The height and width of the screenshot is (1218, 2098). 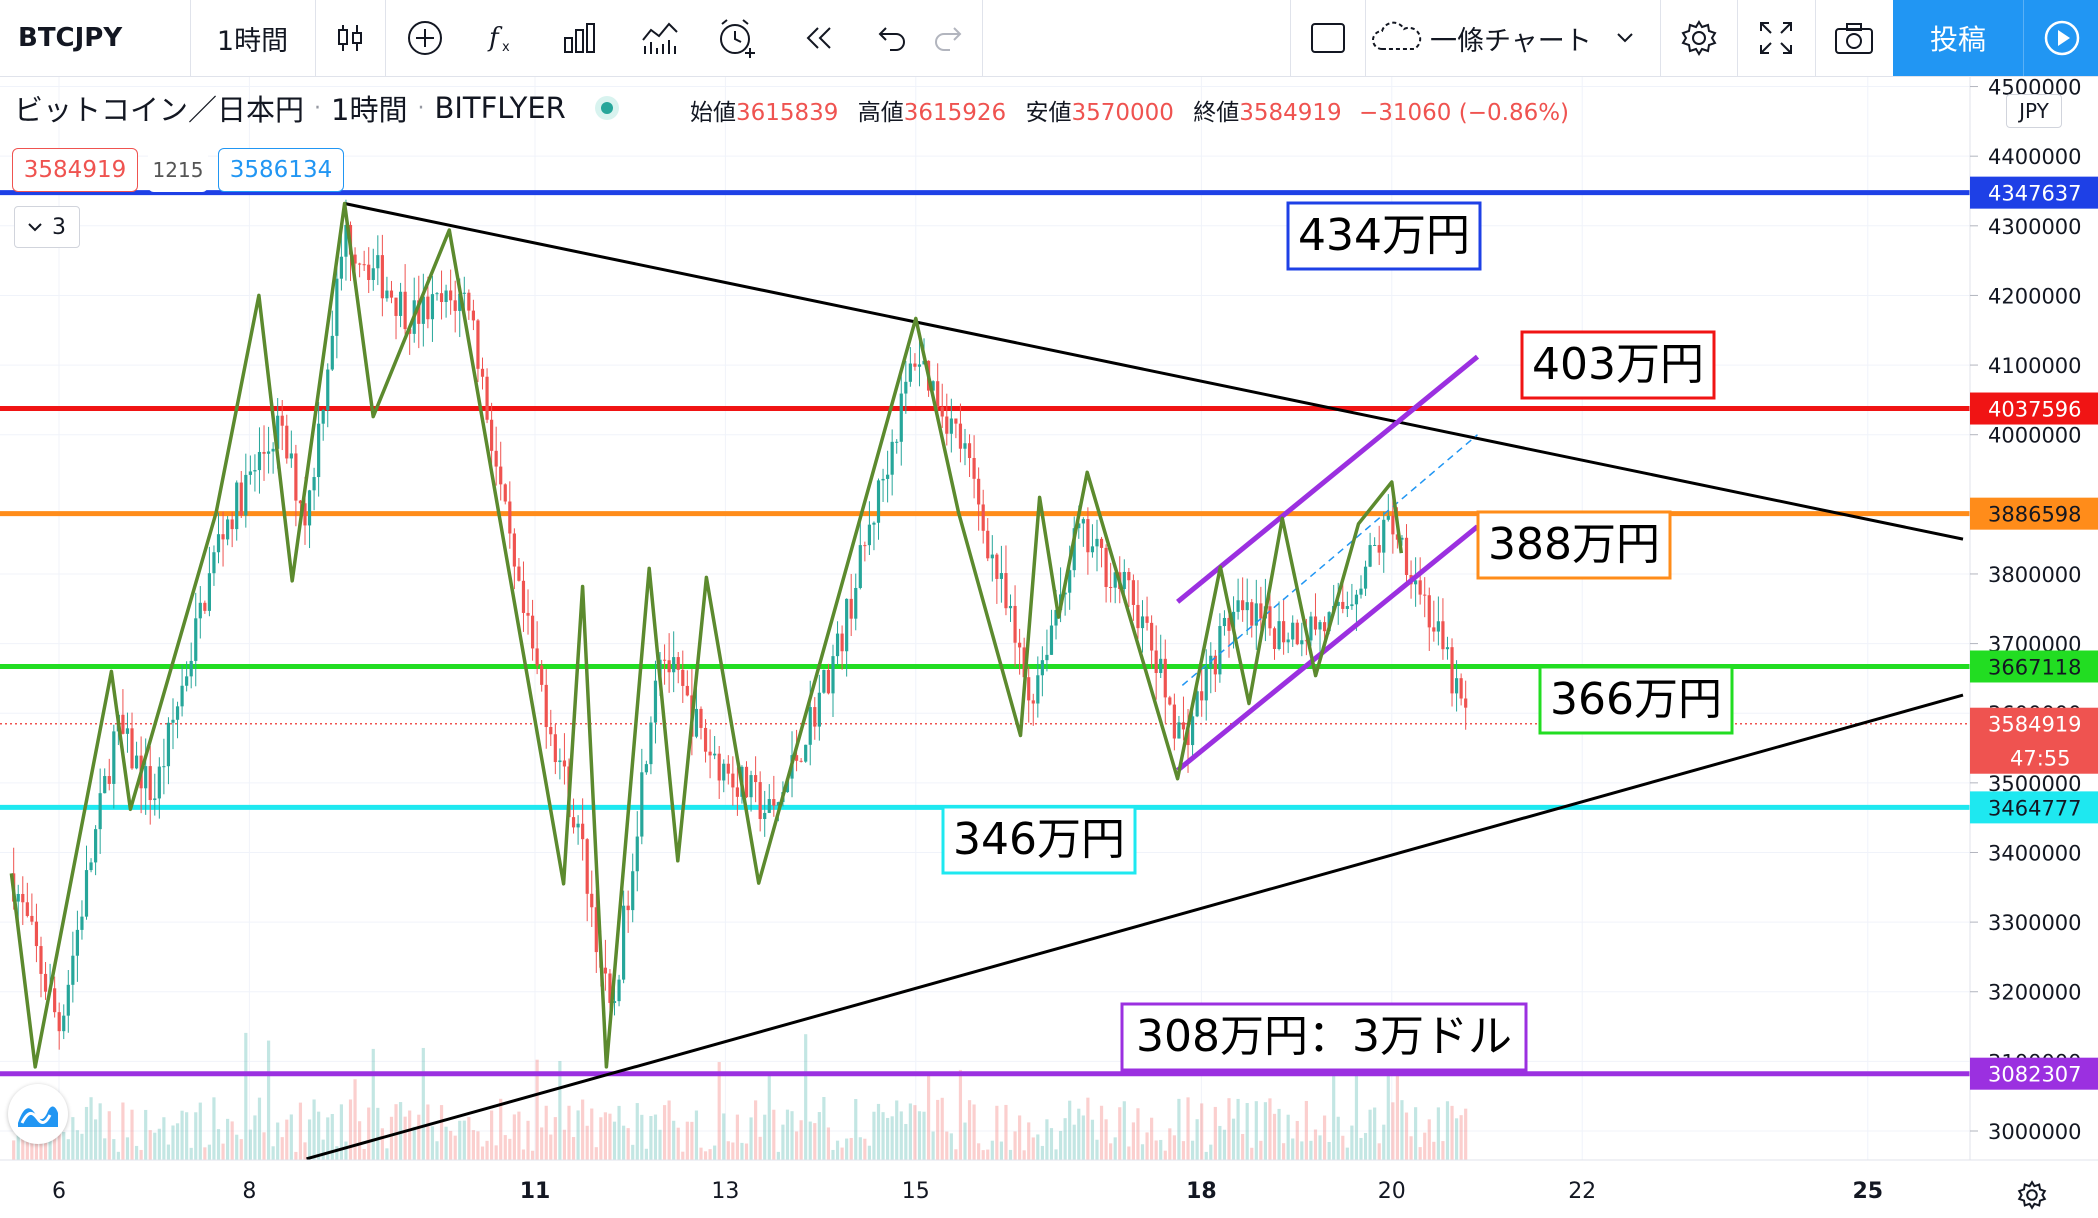 I want to click on tradingview-logo-icon, so click(x=38, y=1114).